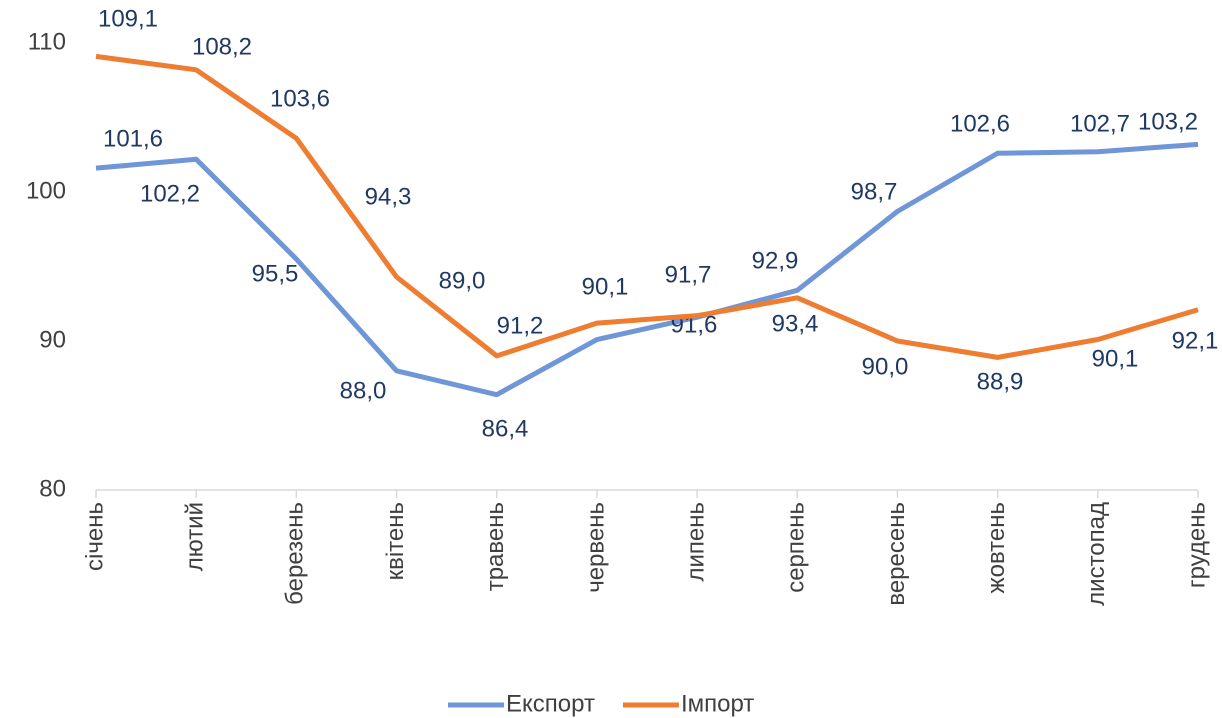  What do you see at coordinates (1096, 554) in the screenshot?
I see `x-tick-label: листопад` at bounding box center [1096, 554].